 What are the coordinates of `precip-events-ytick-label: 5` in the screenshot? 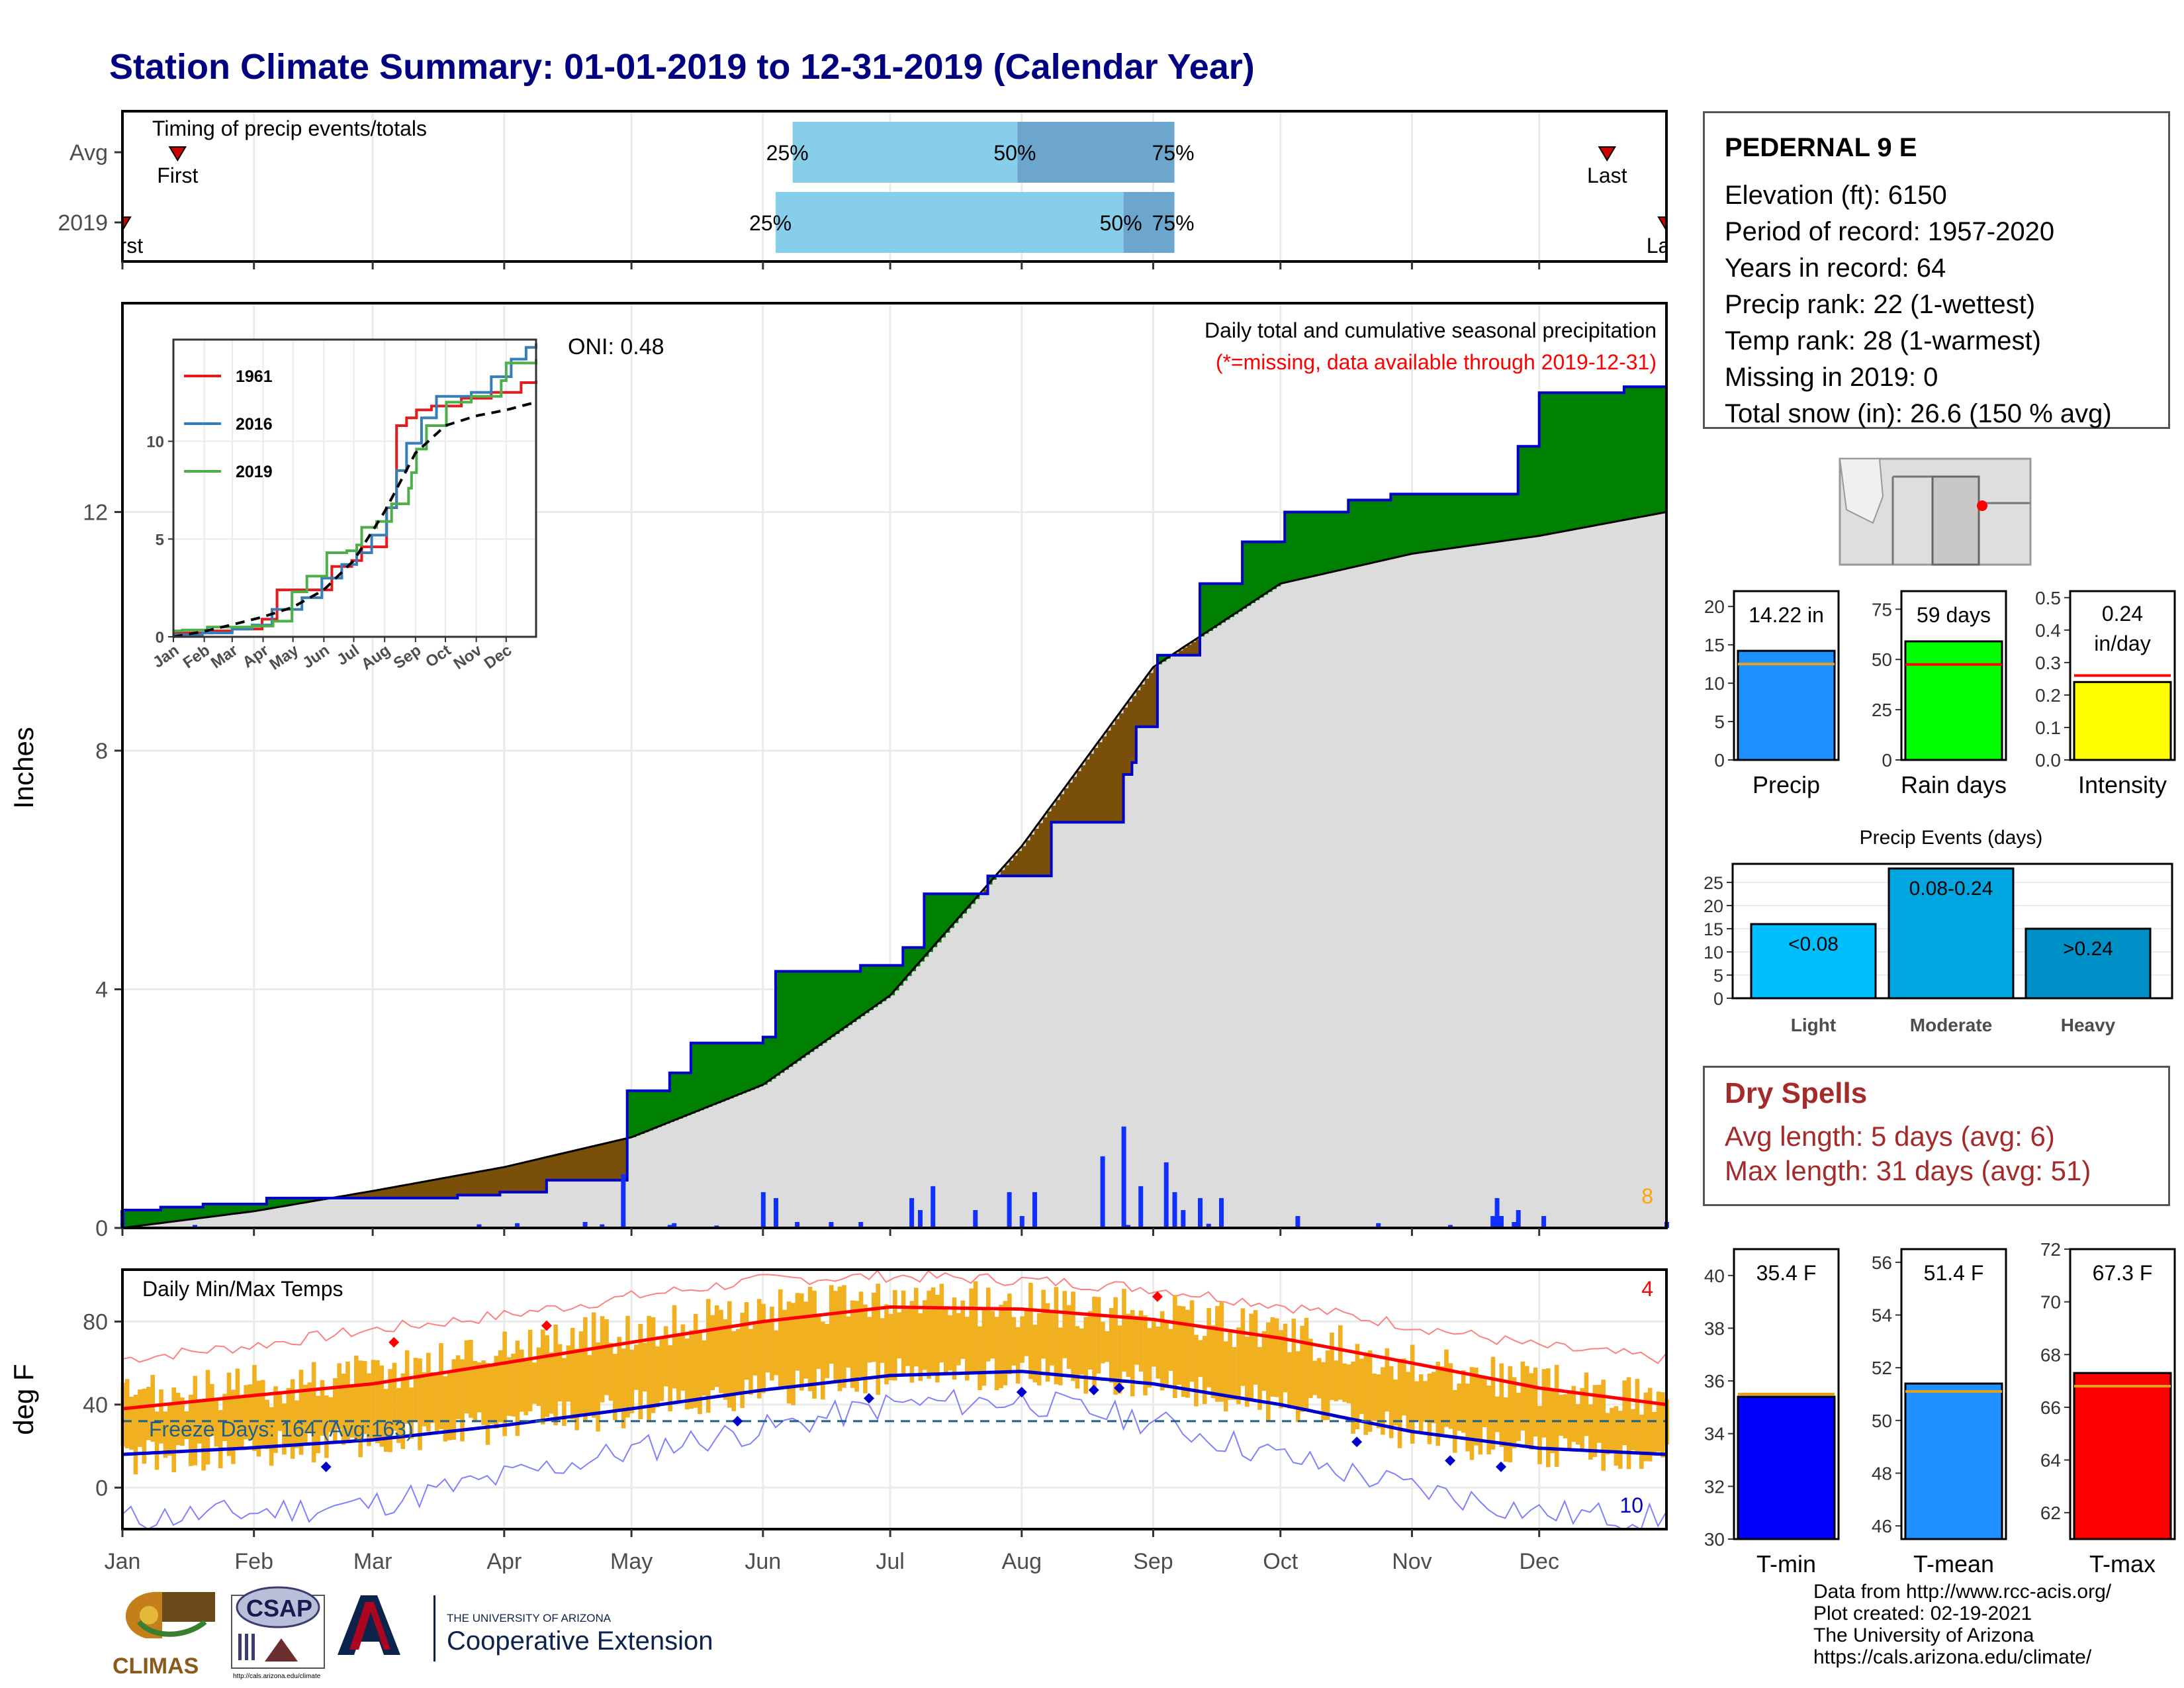 It's located at (1718, 976).